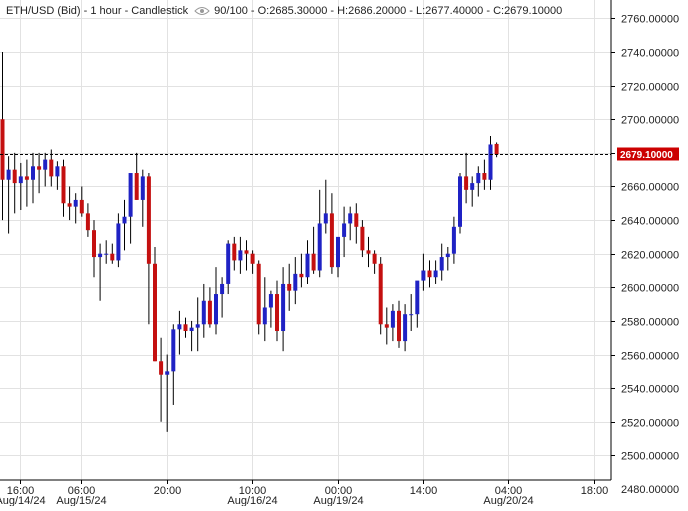  Describe the element at coordinates (202, 11) in the screenshot. I see `eye-icon` at that location.